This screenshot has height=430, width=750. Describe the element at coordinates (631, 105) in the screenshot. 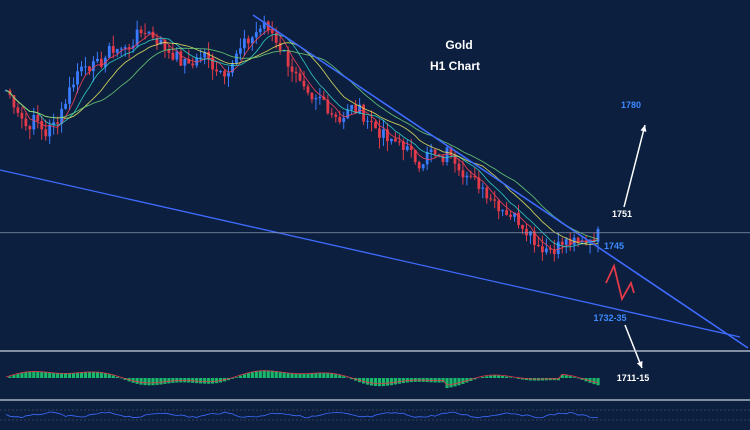

I see `level-label-1780: 1780` at that location.